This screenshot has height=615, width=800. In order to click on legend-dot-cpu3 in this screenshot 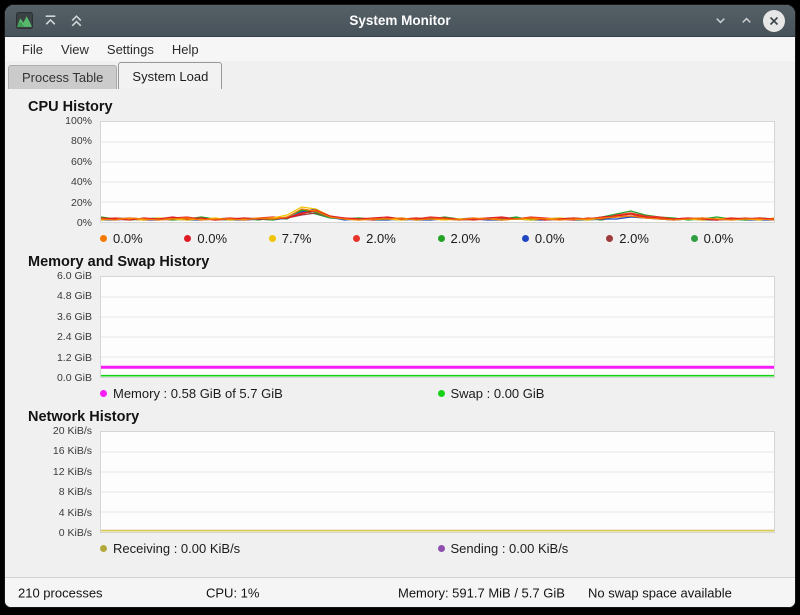, I will do `click(272, 238)`.